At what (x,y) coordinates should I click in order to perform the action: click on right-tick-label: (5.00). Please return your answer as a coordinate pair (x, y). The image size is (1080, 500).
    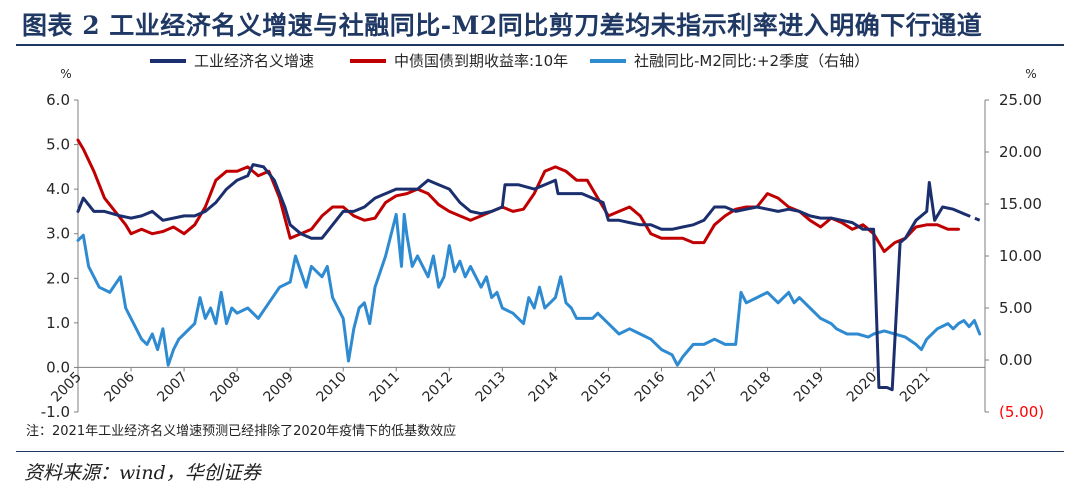
    Looking at the image, I should click on (1021, 412).